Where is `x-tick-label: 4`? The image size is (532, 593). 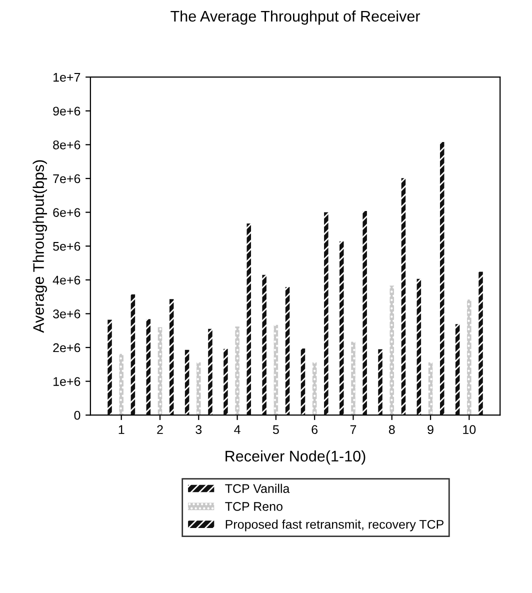 x-tick-label: 4 is located at coordinates (237, 429).